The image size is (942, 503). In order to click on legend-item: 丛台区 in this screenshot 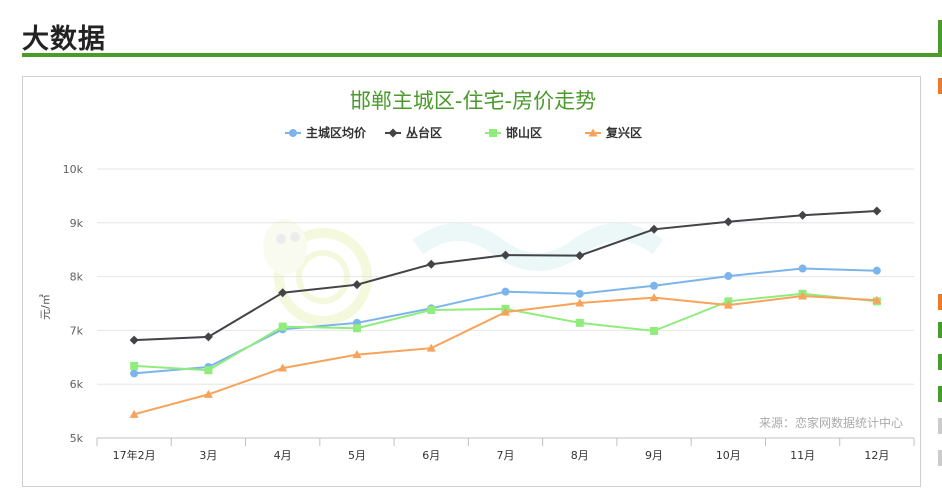, I will do `click(413, 132)`.